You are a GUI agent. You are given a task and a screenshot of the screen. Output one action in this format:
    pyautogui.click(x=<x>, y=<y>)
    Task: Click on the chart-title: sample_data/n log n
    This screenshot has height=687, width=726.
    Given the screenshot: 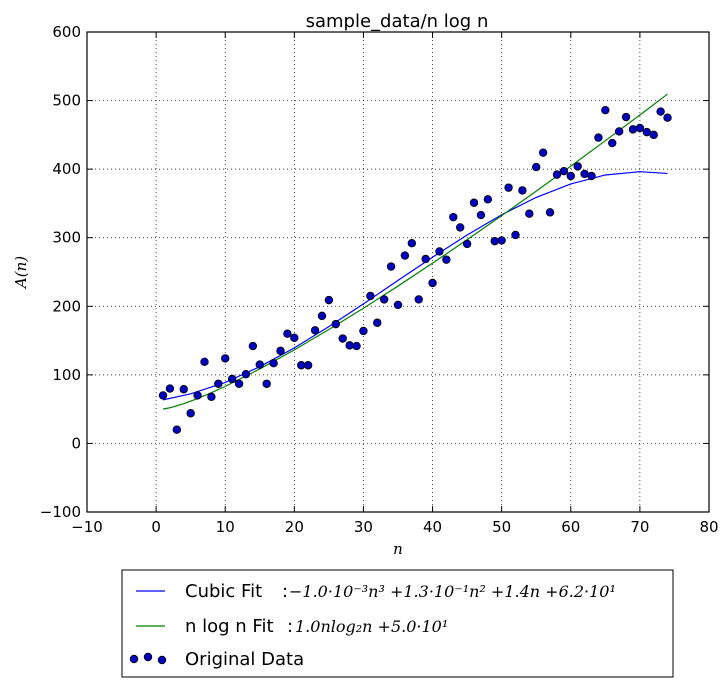 What is the action you would take?
    pyautogui.click(x=397, y=21)
    